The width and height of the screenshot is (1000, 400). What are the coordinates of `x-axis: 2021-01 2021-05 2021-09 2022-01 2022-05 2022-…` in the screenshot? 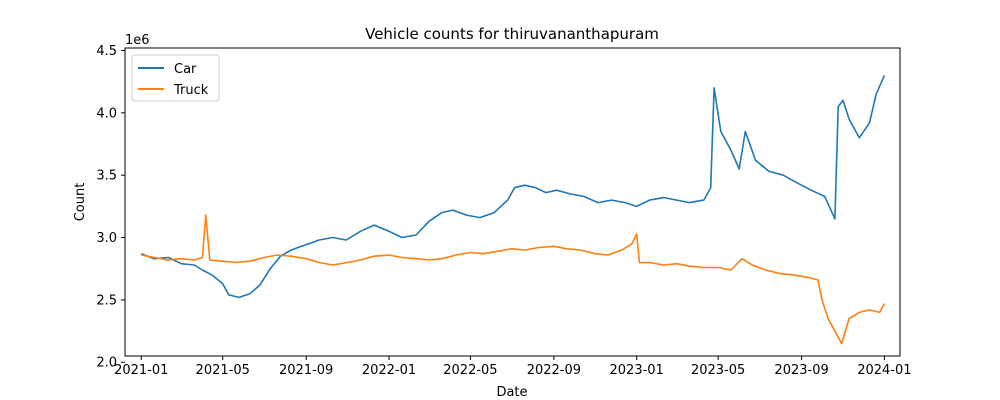 It's located at (513, 367).